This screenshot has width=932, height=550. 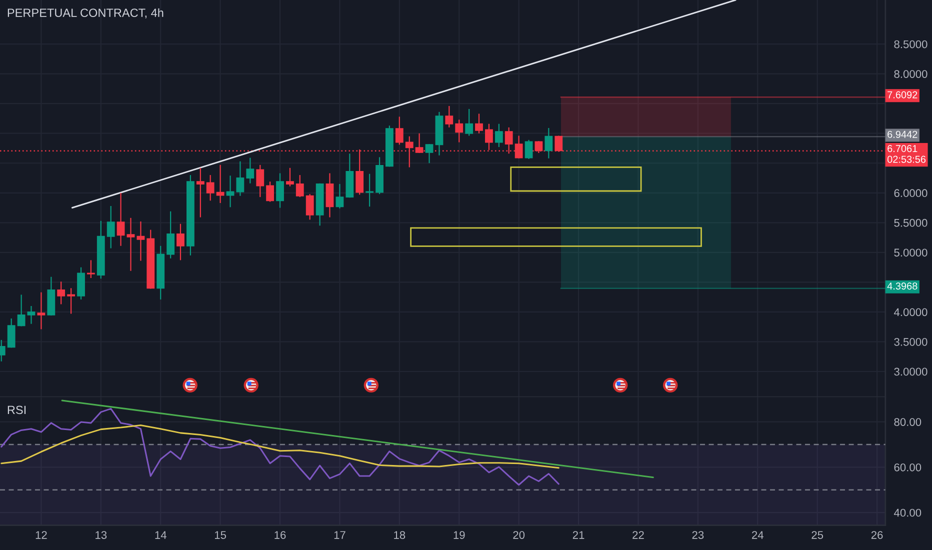 I want to click on ref-line-label: 6.9442, so click(x=903, y=134).